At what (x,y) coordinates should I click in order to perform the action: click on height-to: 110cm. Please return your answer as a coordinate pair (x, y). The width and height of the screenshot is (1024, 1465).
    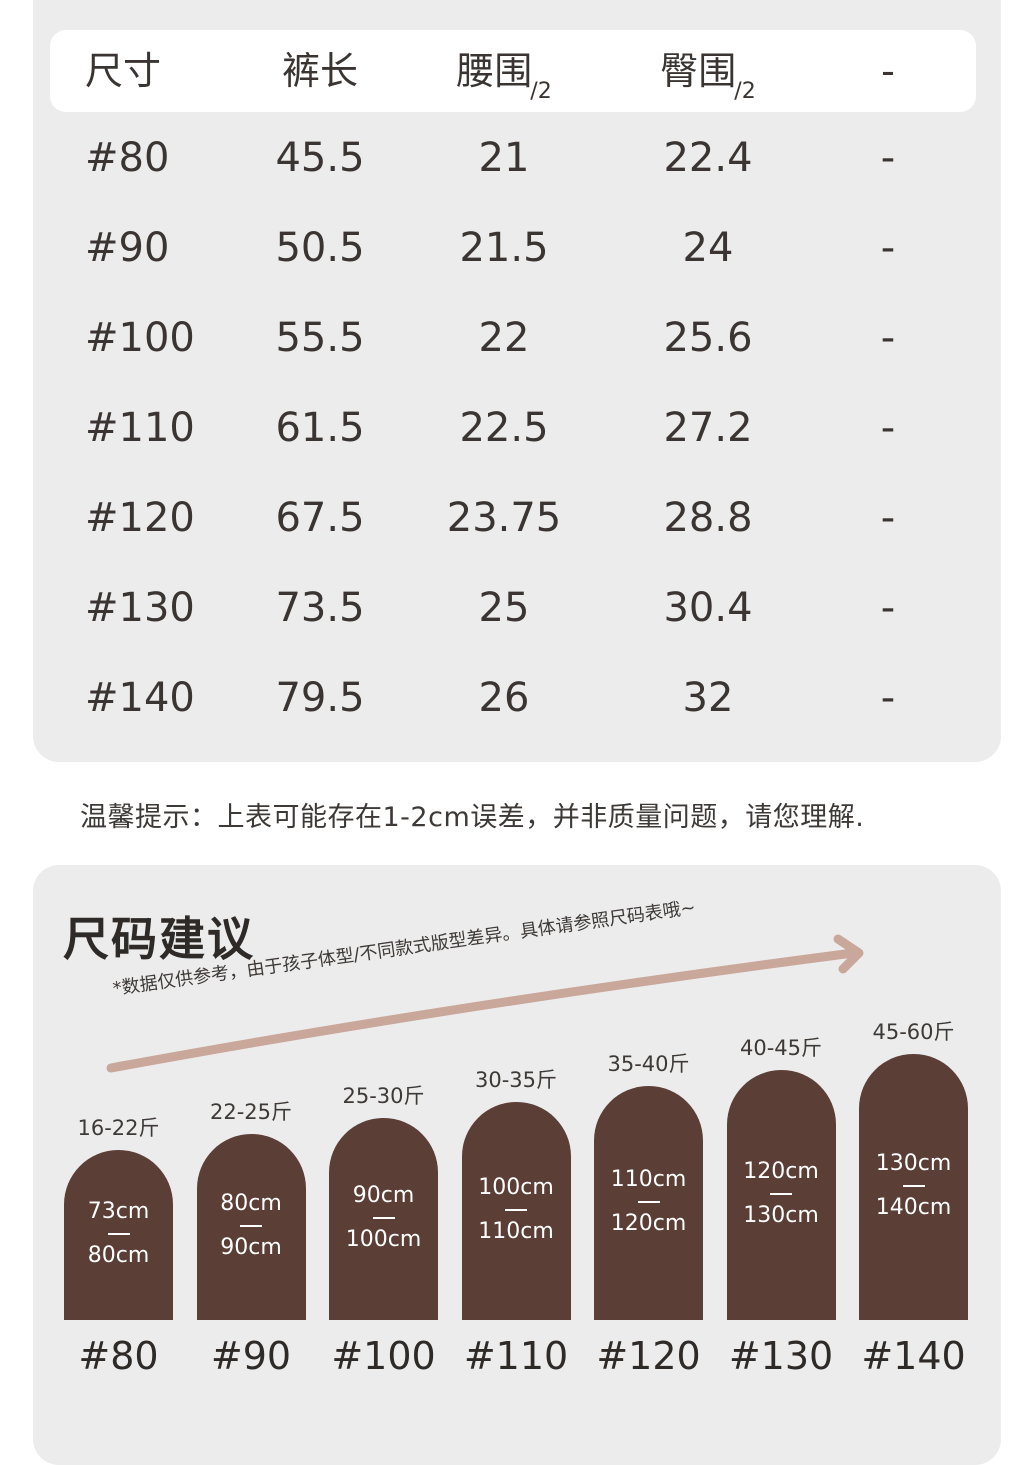
    Looking at the image, I should click on (516, 1231).